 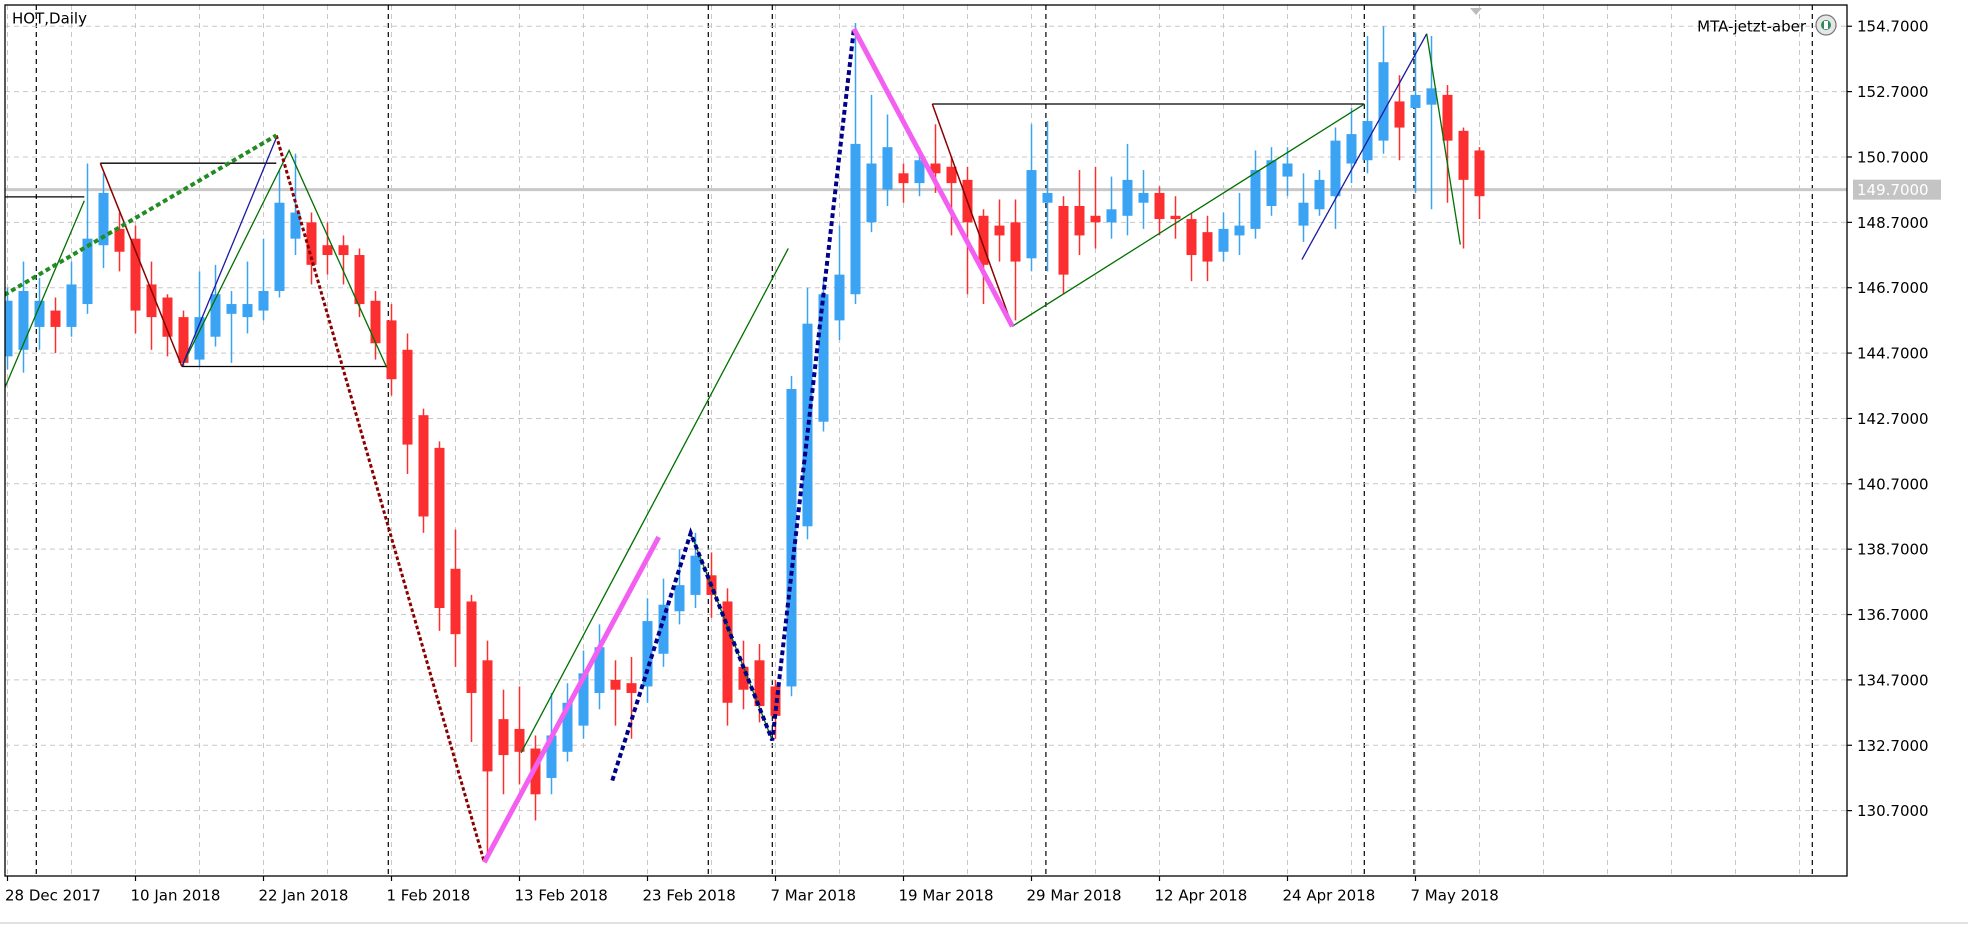 I want to click on y-tick-label: 130.7000, so click(x=1893, y=811).